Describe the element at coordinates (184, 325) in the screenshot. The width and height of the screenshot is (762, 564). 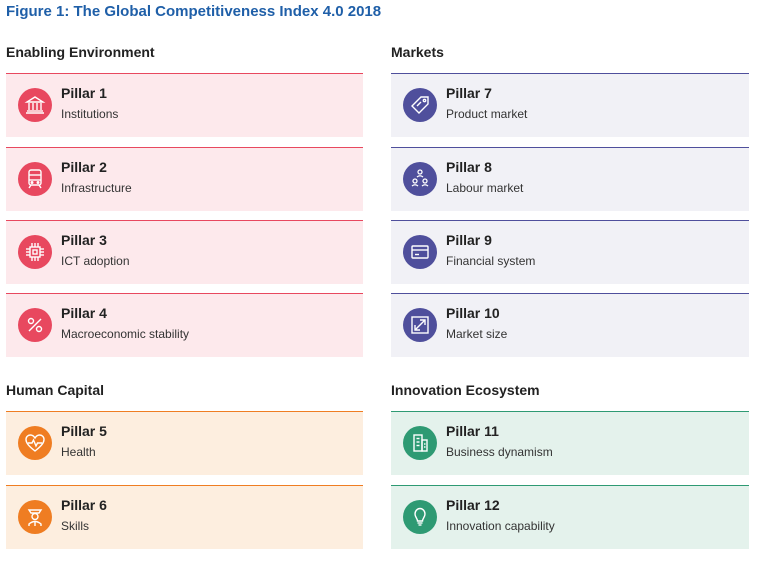
I see `pillar-card-4: Pillar 4 Macroeconomic stability` at that location.